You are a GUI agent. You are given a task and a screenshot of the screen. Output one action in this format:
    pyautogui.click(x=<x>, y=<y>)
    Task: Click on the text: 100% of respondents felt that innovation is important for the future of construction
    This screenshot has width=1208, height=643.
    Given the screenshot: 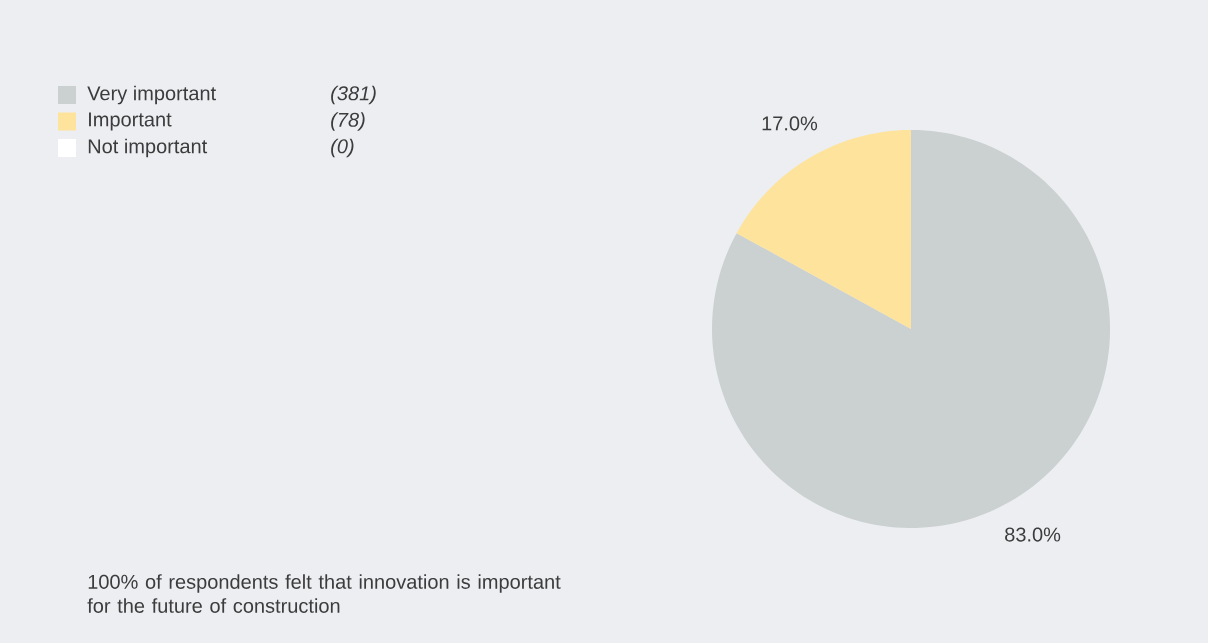 What is the action you would take?
    pyautogui.click(x=324, y=593)
    